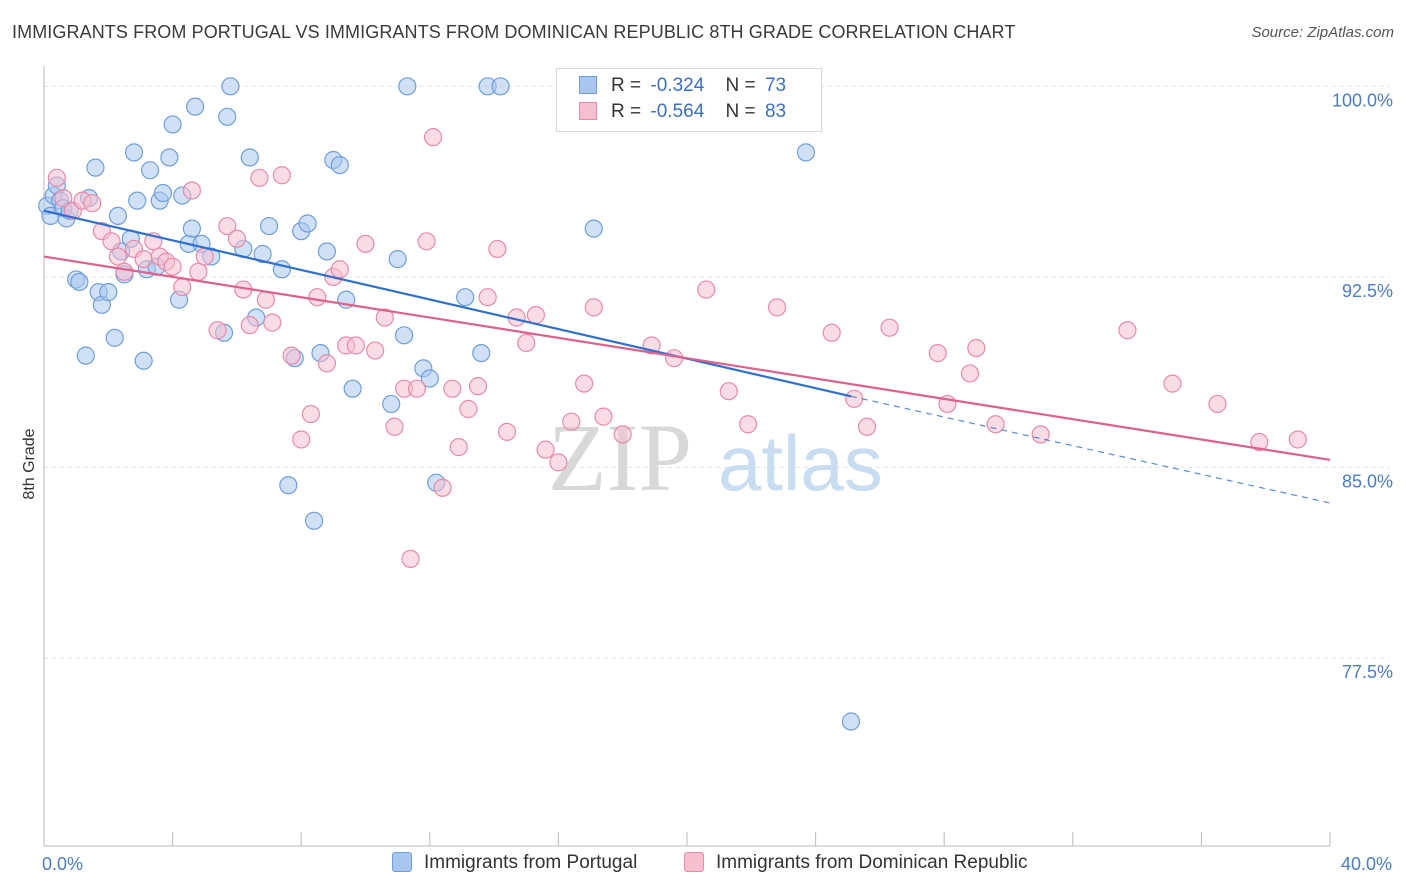  I want to click on trend-line-portugal, so click(447, 303).